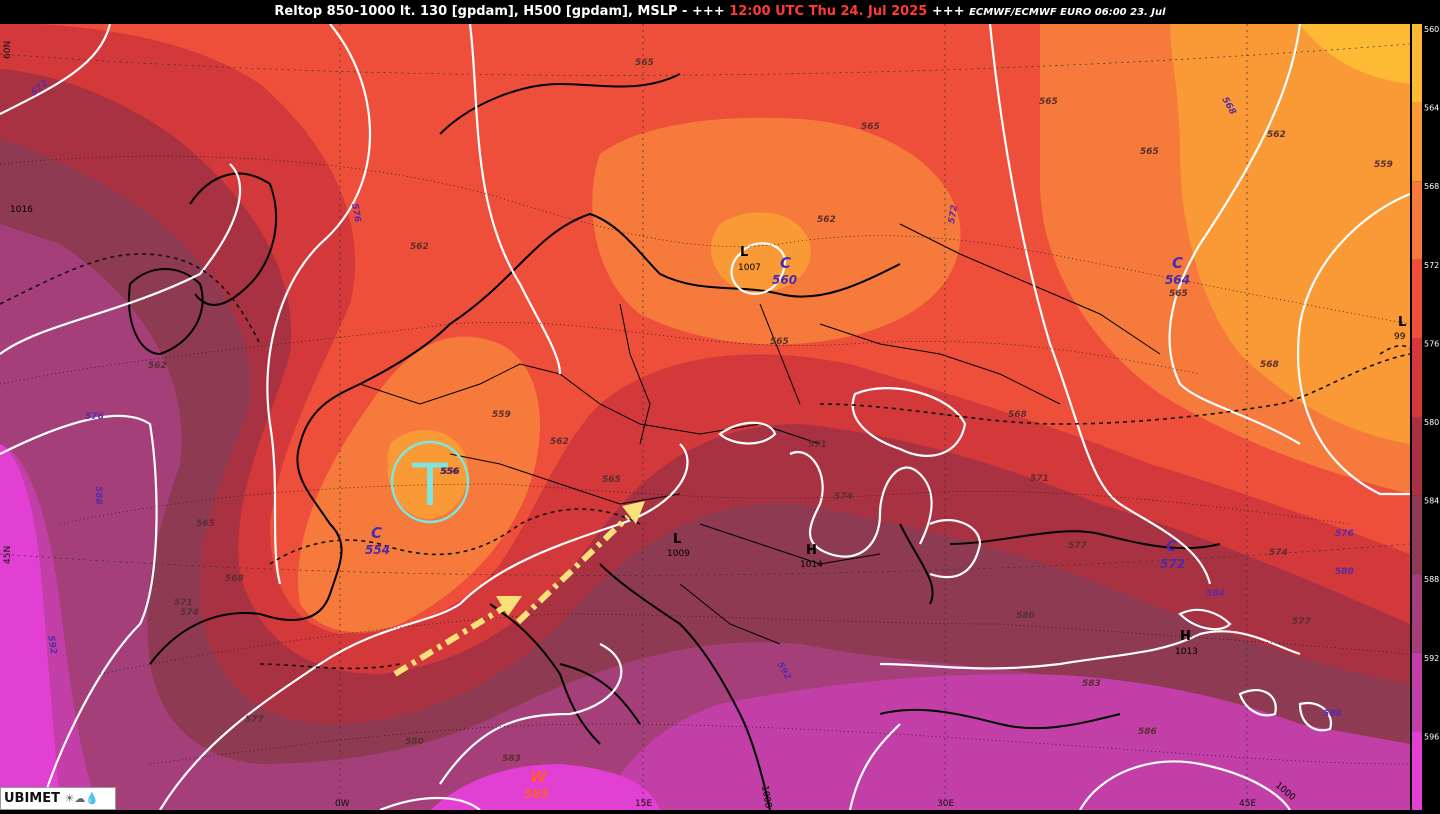 This screenshot has width=1440, height=814. I want to click on warm-air-arrows, so click(519, 589).